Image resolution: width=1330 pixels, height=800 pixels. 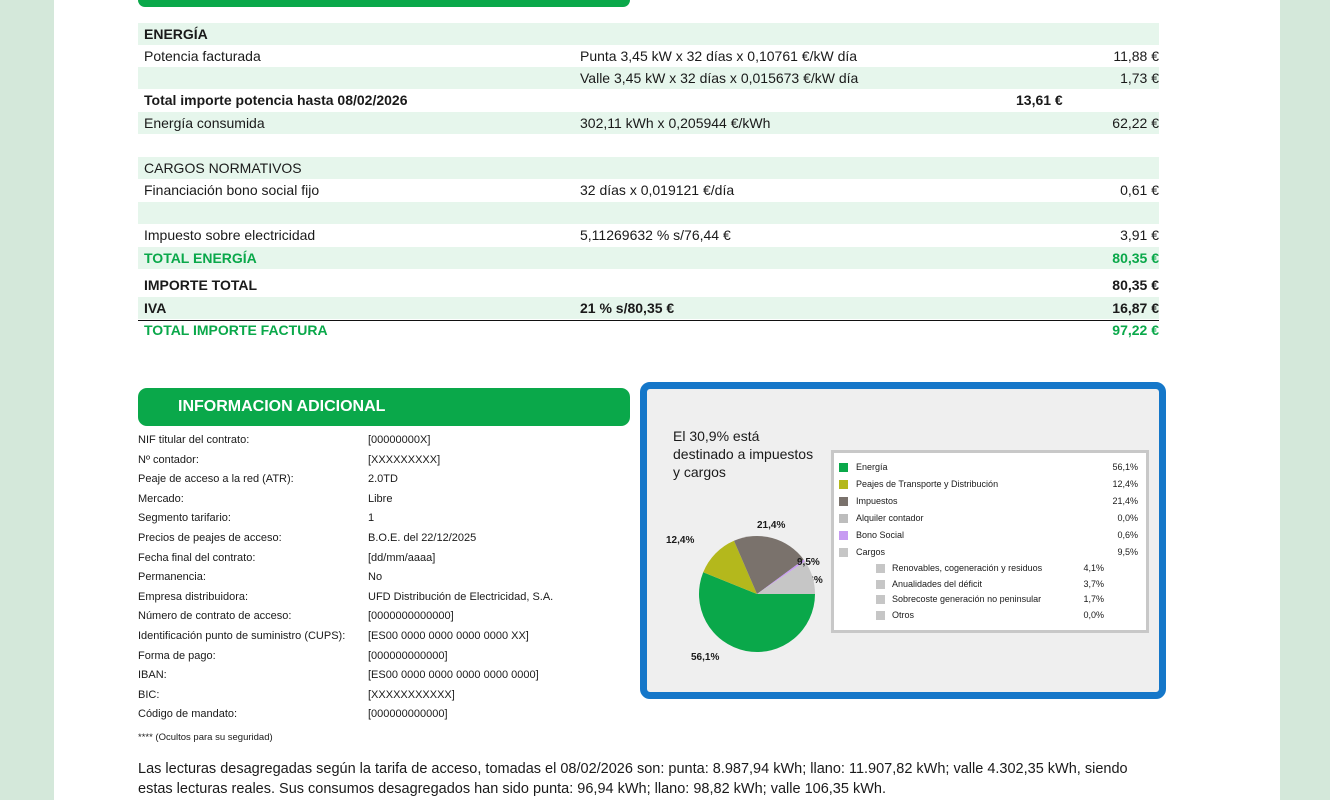 What do you see at coordinates (1127, 535) in the screenshot?
I see `legend-value: 0,6%` at bounding box center [1127, 535].